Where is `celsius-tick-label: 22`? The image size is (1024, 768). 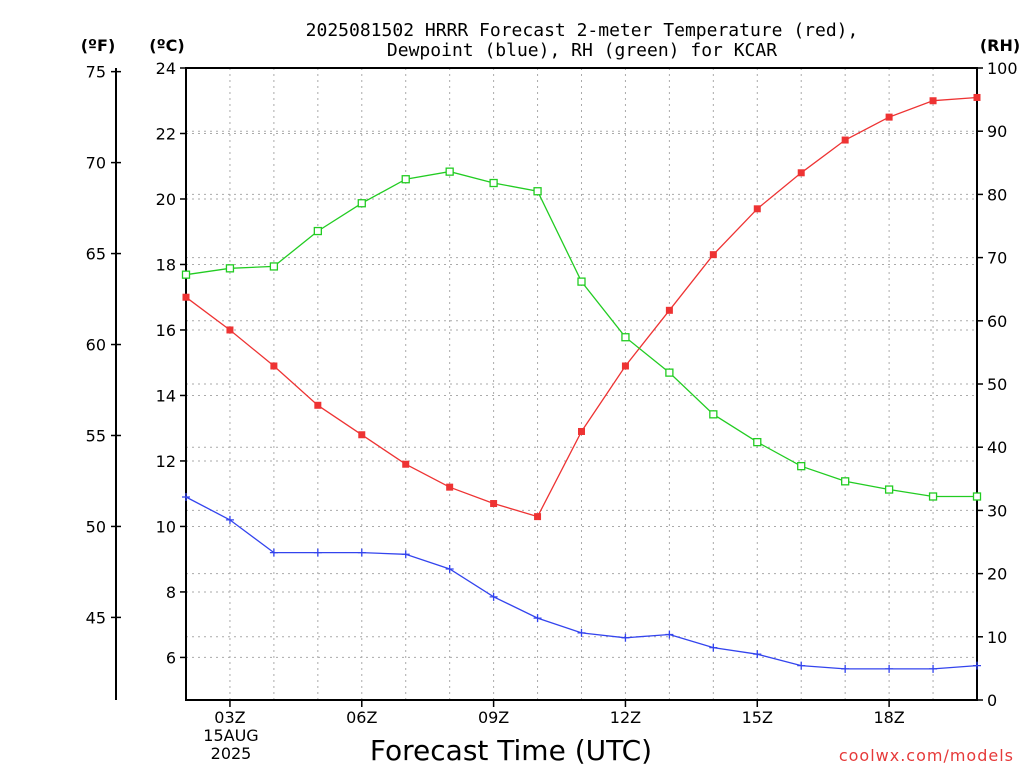
celsius-tick-label: 22 is located at coordinates (166, 133).